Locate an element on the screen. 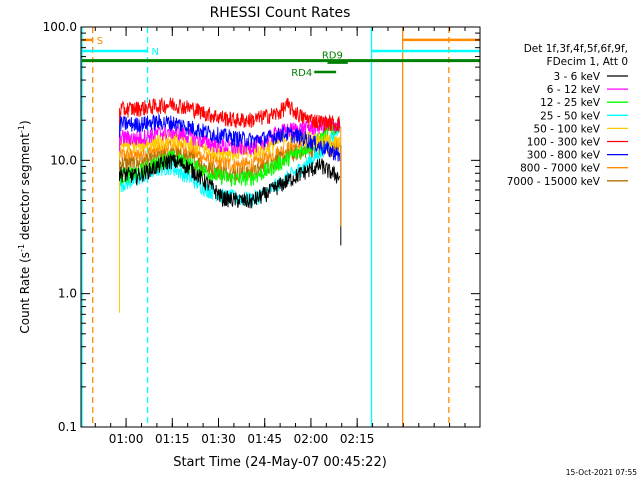 The height and width of the screenshot is (480, 640). x-axis-label: Start Time (24-May-07 00:45:22) is located at coordinates (280, 462).